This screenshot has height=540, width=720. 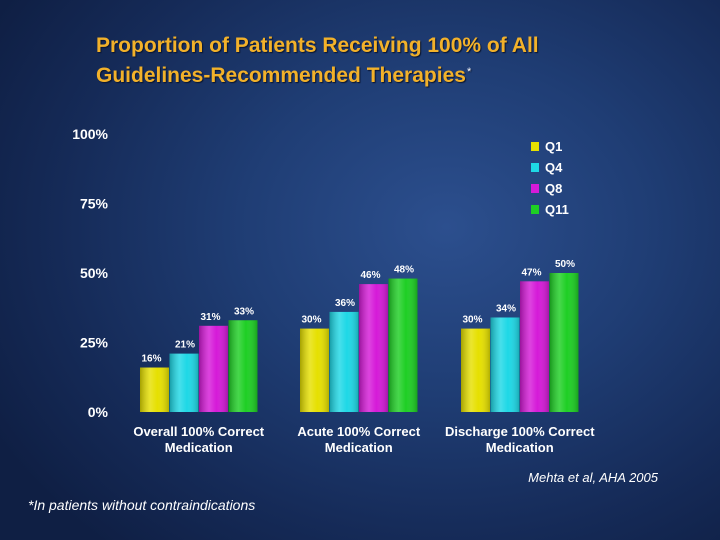 I want to click on legend-label-q11: Q11, so click(x=557, y=209).